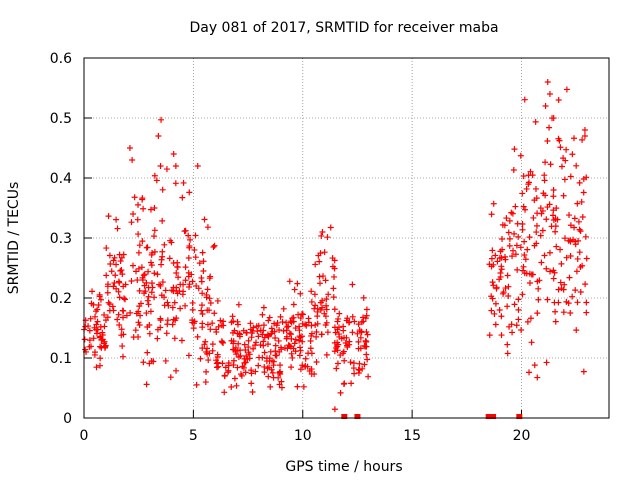 The height and width of the screenshot is (484, 640). Describe the element at coordinates (67, 419) in the screenshot. I see `y-tick-label: 0` at that location.